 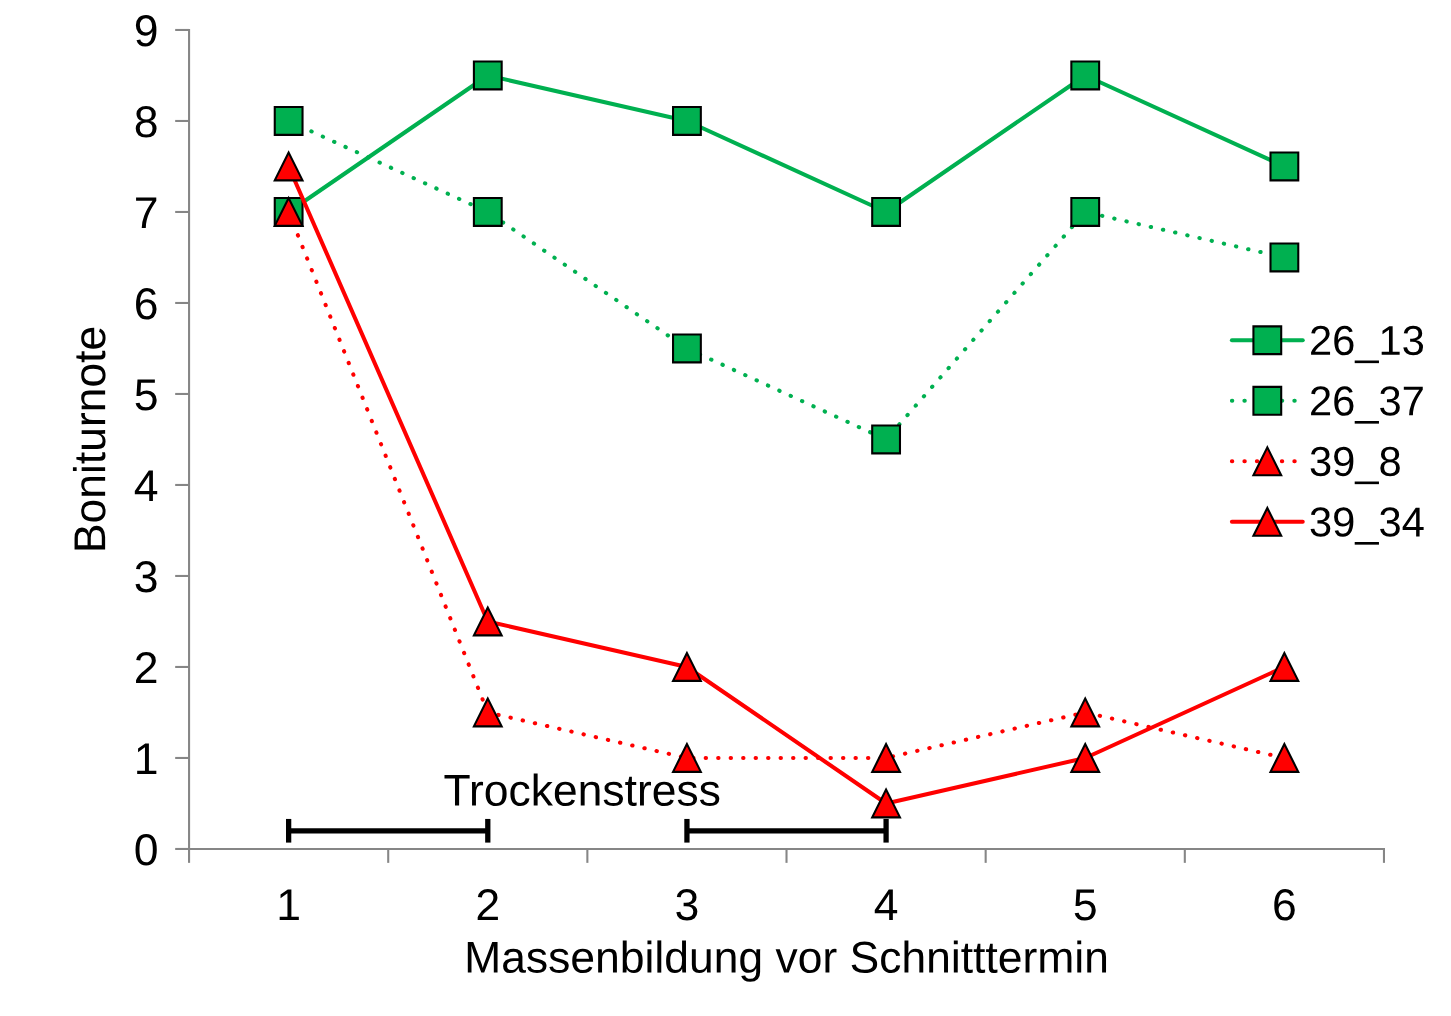 What do you see at coordinates (146, 213) in the screenshot?
I see `y-tick-label: 7` at bounding box center [146, 213].